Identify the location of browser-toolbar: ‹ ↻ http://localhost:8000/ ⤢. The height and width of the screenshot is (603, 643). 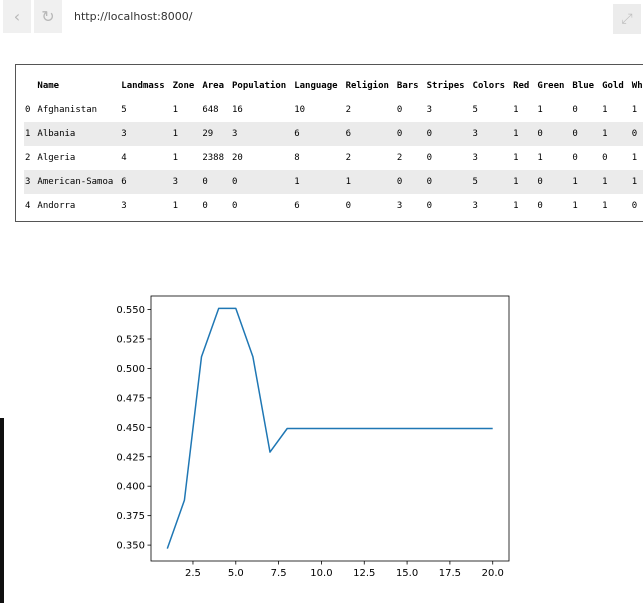
(321, 18).